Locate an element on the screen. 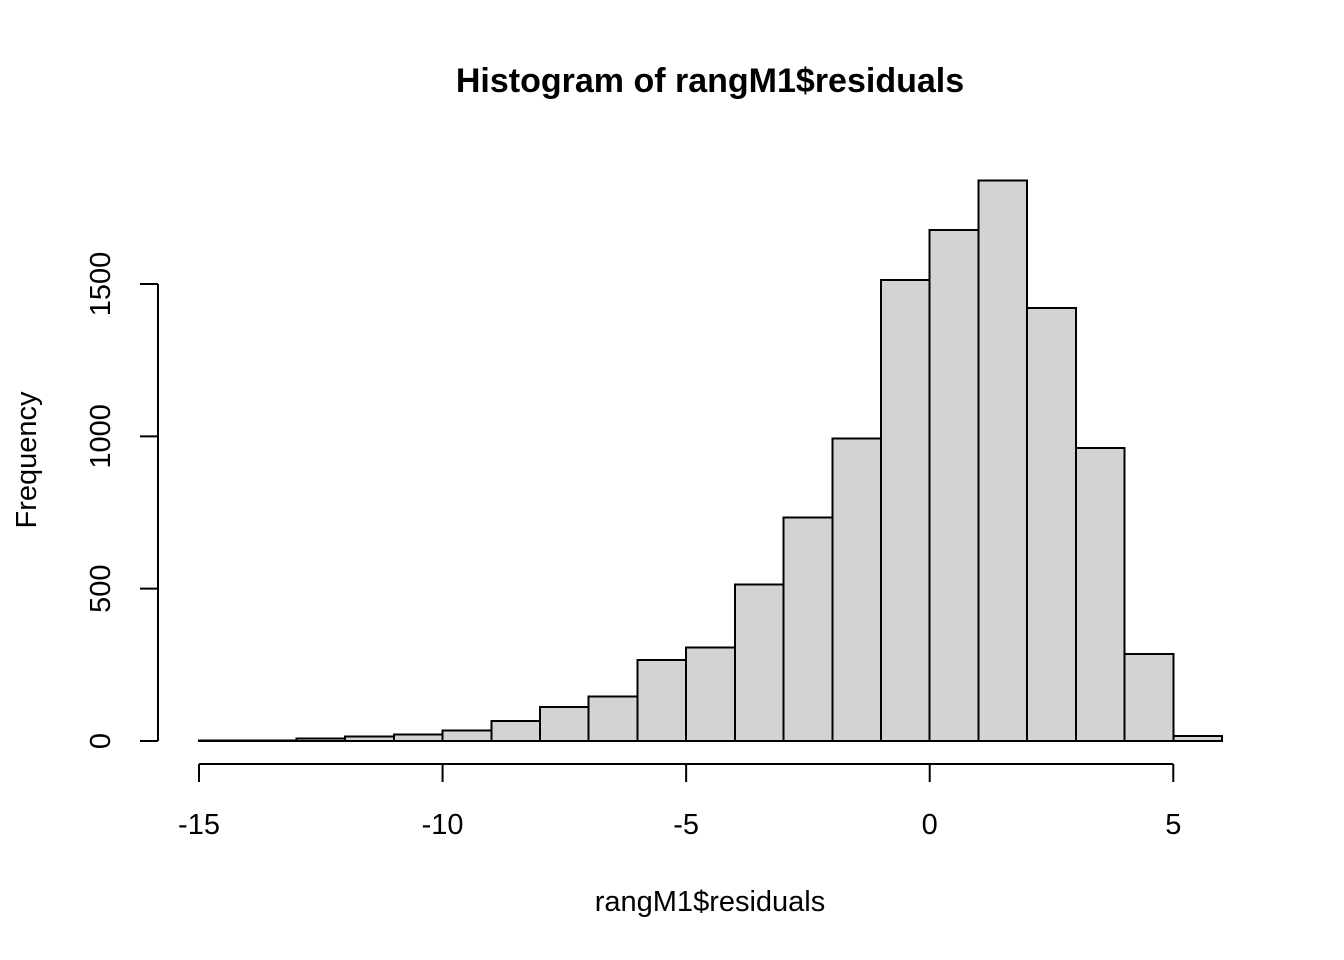 This screenshot has width=1344, height=960. y-axis-tick-label: 1500 is located at coordinates (101, 284).